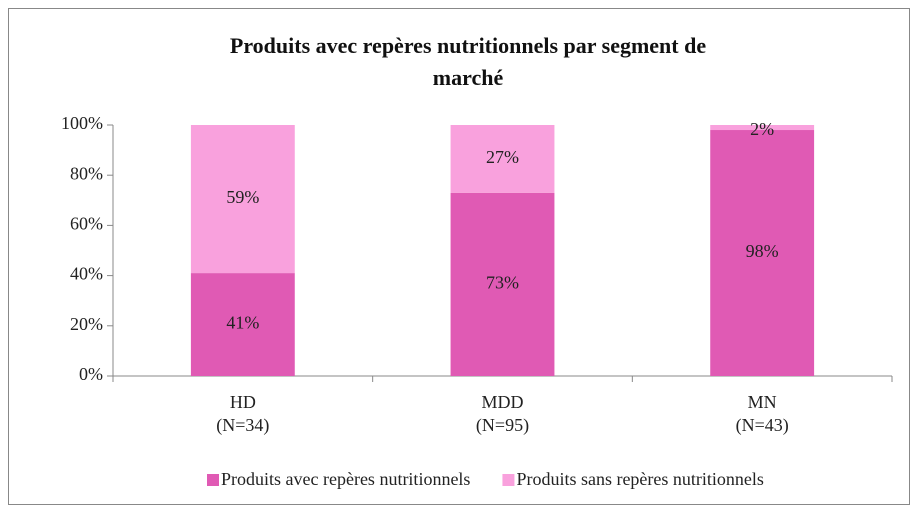 The height and width of the screenshot is (510, 919). What do you see at coordinates (86, 224) in the screenshot?
I see `y-tick-label: 60%` at bounding box center [86, 224].